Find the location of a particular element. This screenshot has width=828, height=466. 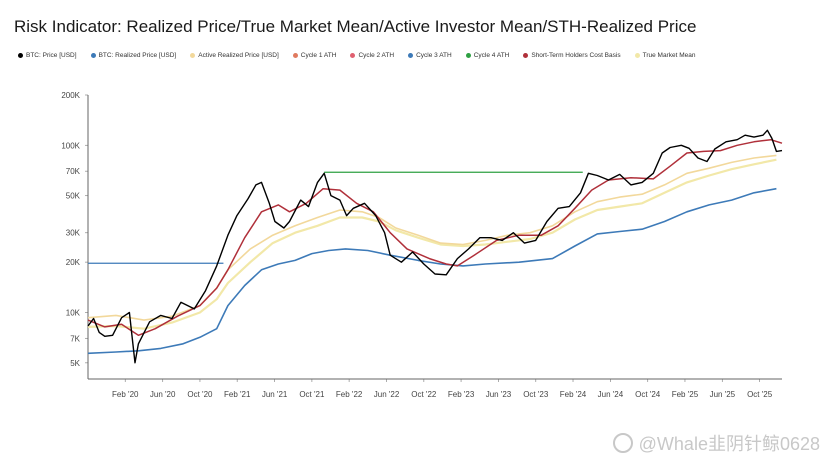

legend-label: Cycle 4 ATH is located at coordinates (491, 55).